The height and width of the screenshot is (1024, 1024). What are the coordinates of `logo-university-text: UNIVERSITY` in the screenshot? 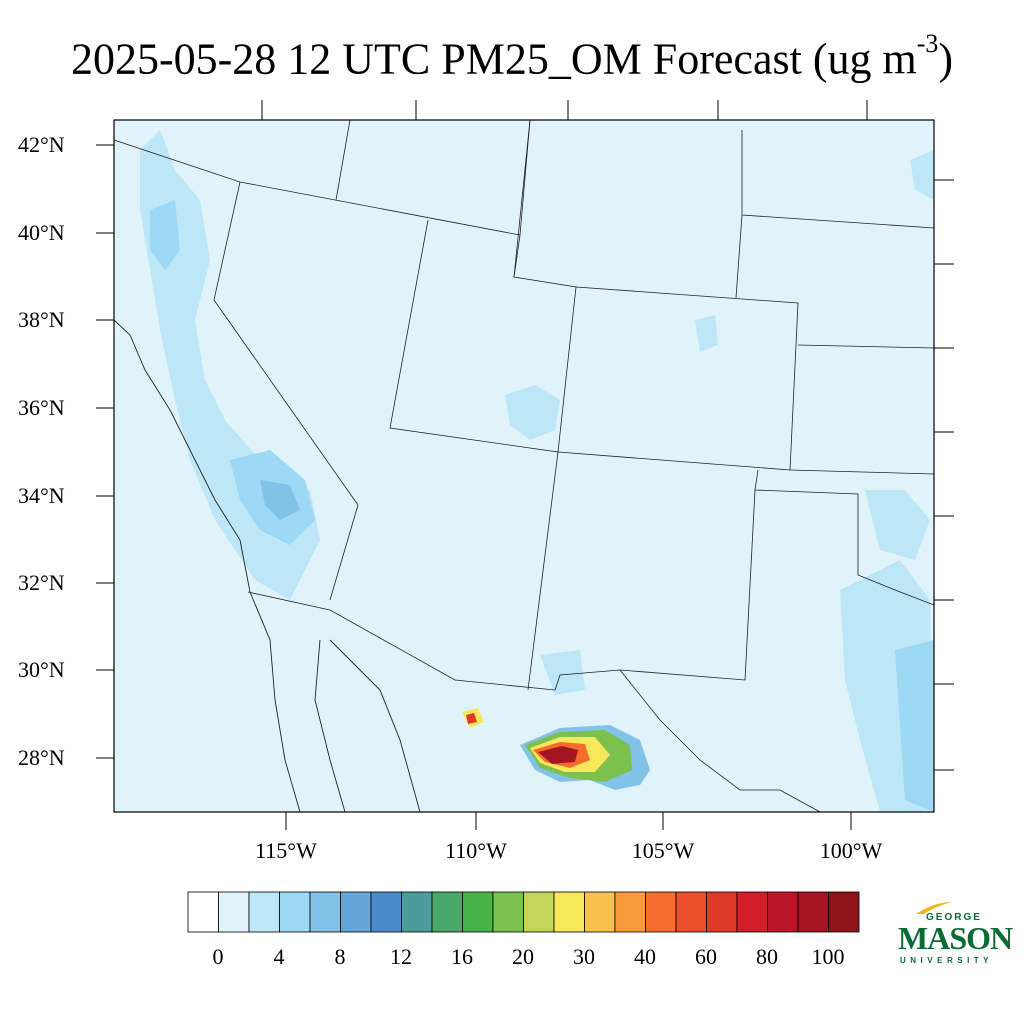 It's located at (947, 960).